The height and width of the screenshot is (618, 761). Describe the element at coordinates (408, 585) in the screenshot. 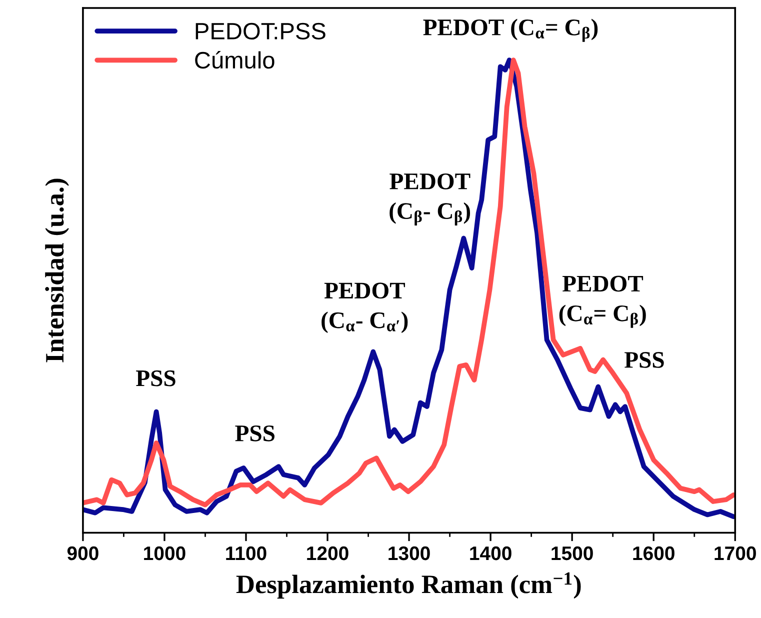

I see `x-axis-title: Desplazamiento Raman (cm$^{−1}$)` at that location.